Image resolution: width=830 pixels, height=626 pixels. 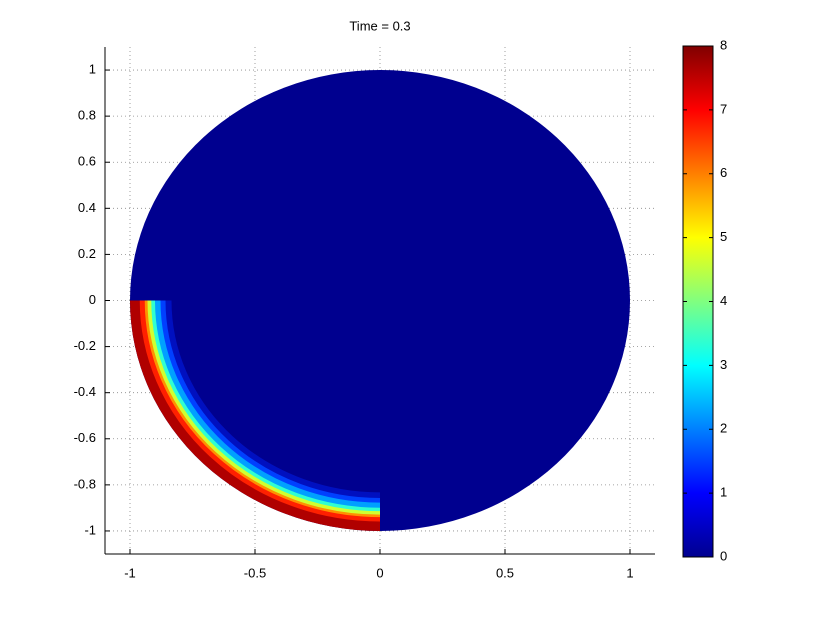 What do you see at coordinates (87, 115) in the screenshot?
I see `y-tick-label: 0.8` at bounding box center [87, 115].